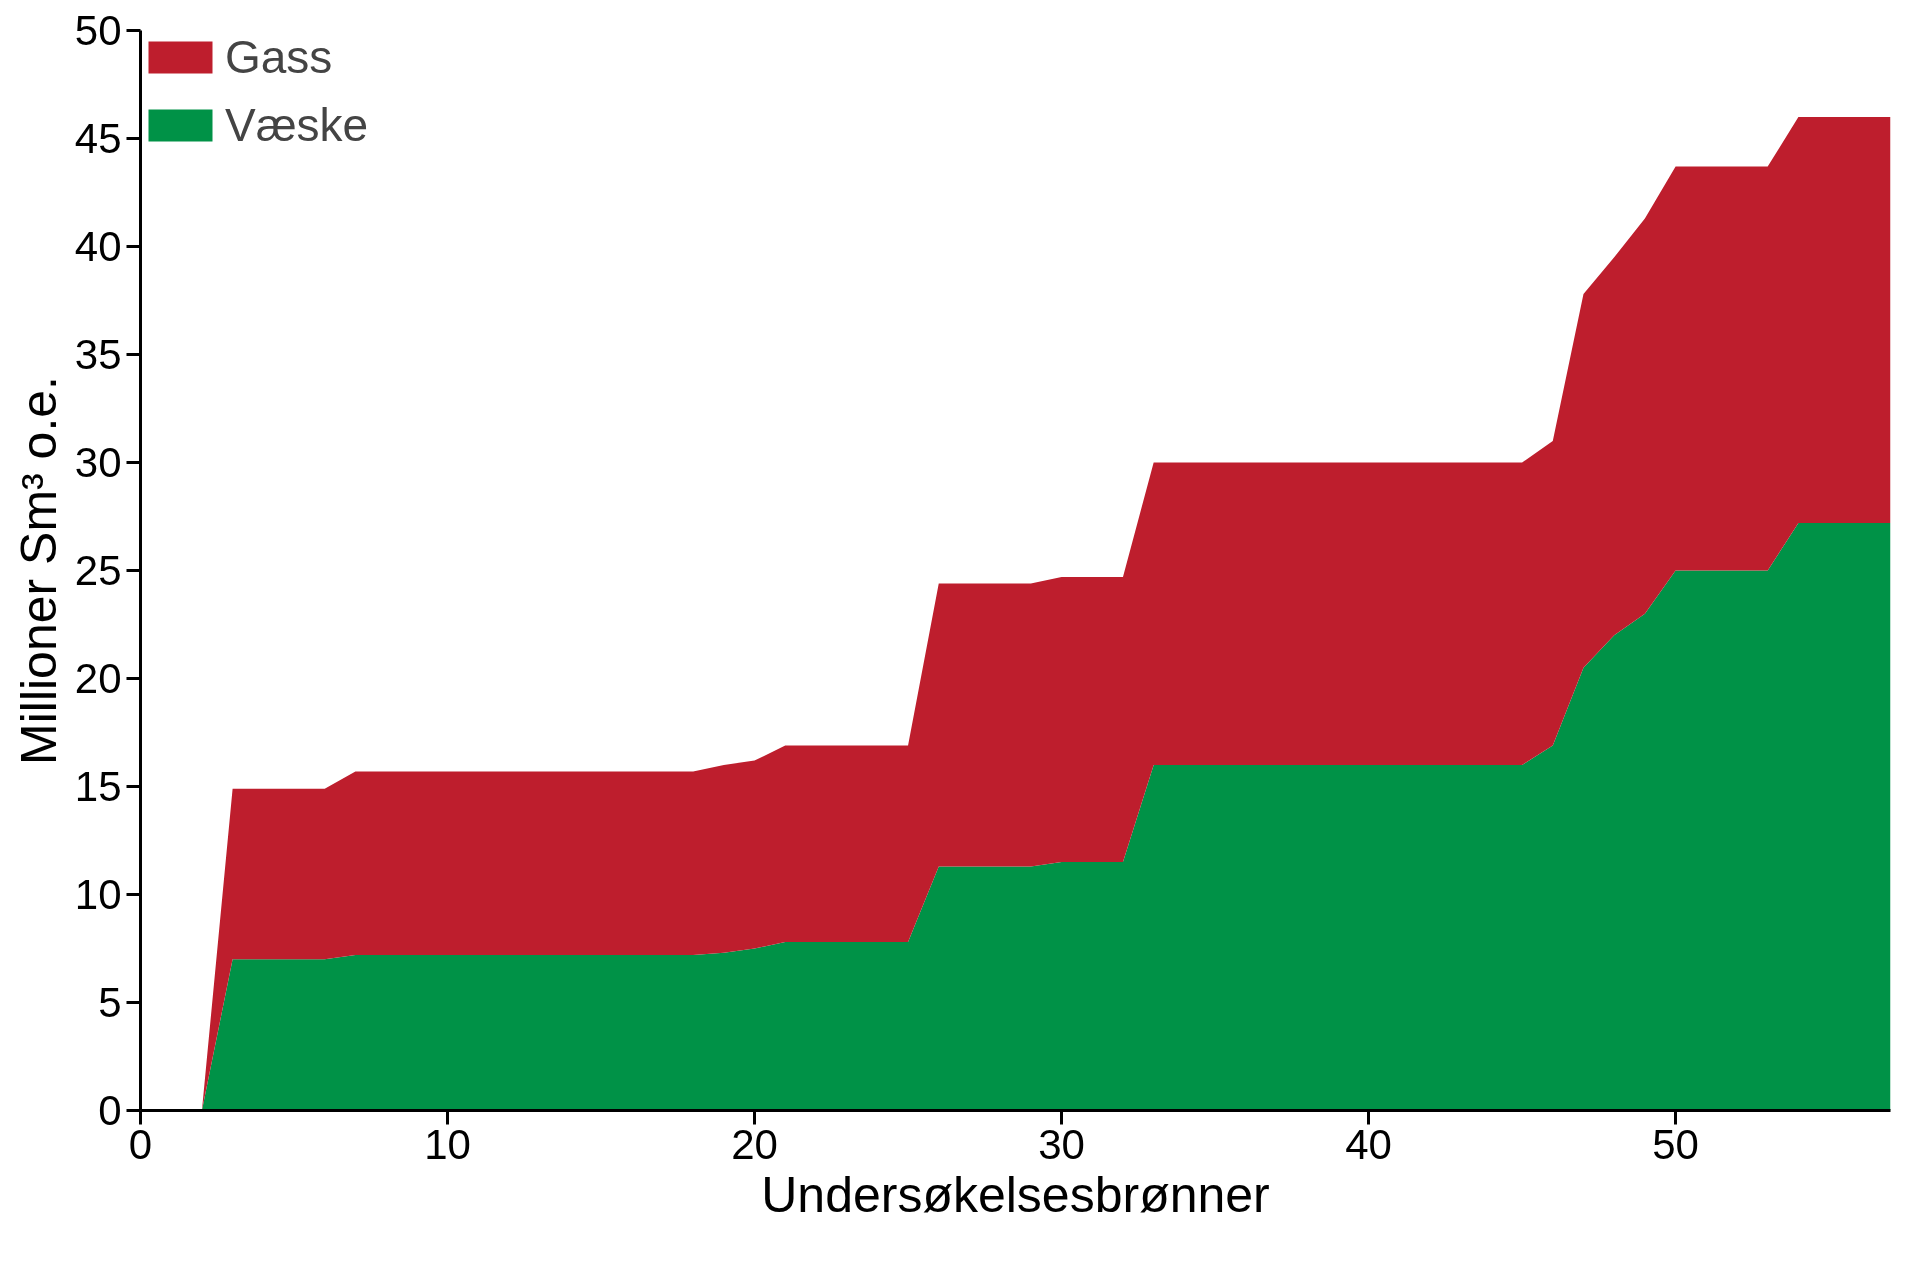 The image size is (1920, 1278). What do you see at coordinates (1015, 1194) in the screenshot?
I see `x-axis-title: Undersøkelsesbrønner` at bounding box center [1015, 1194].